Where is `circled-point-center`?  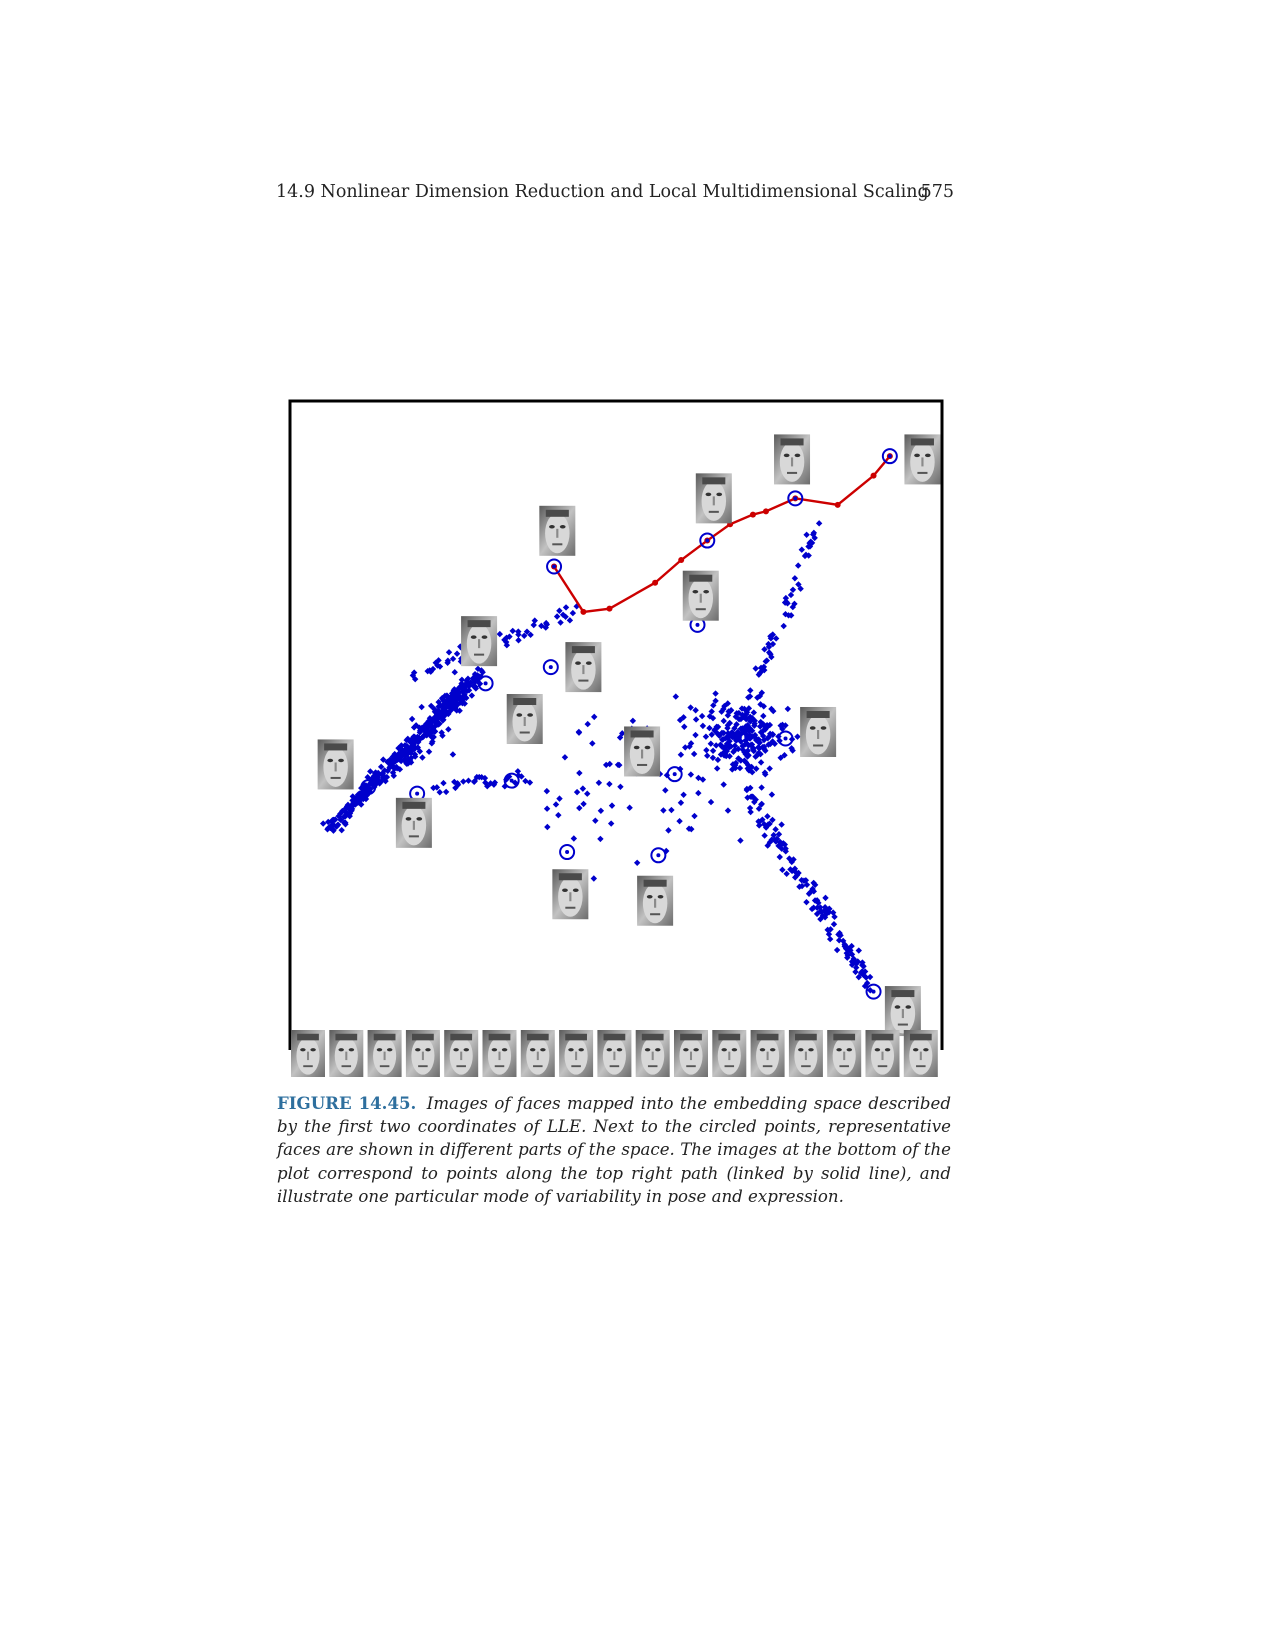
circled-point-center is located at coordinates (658, 855).